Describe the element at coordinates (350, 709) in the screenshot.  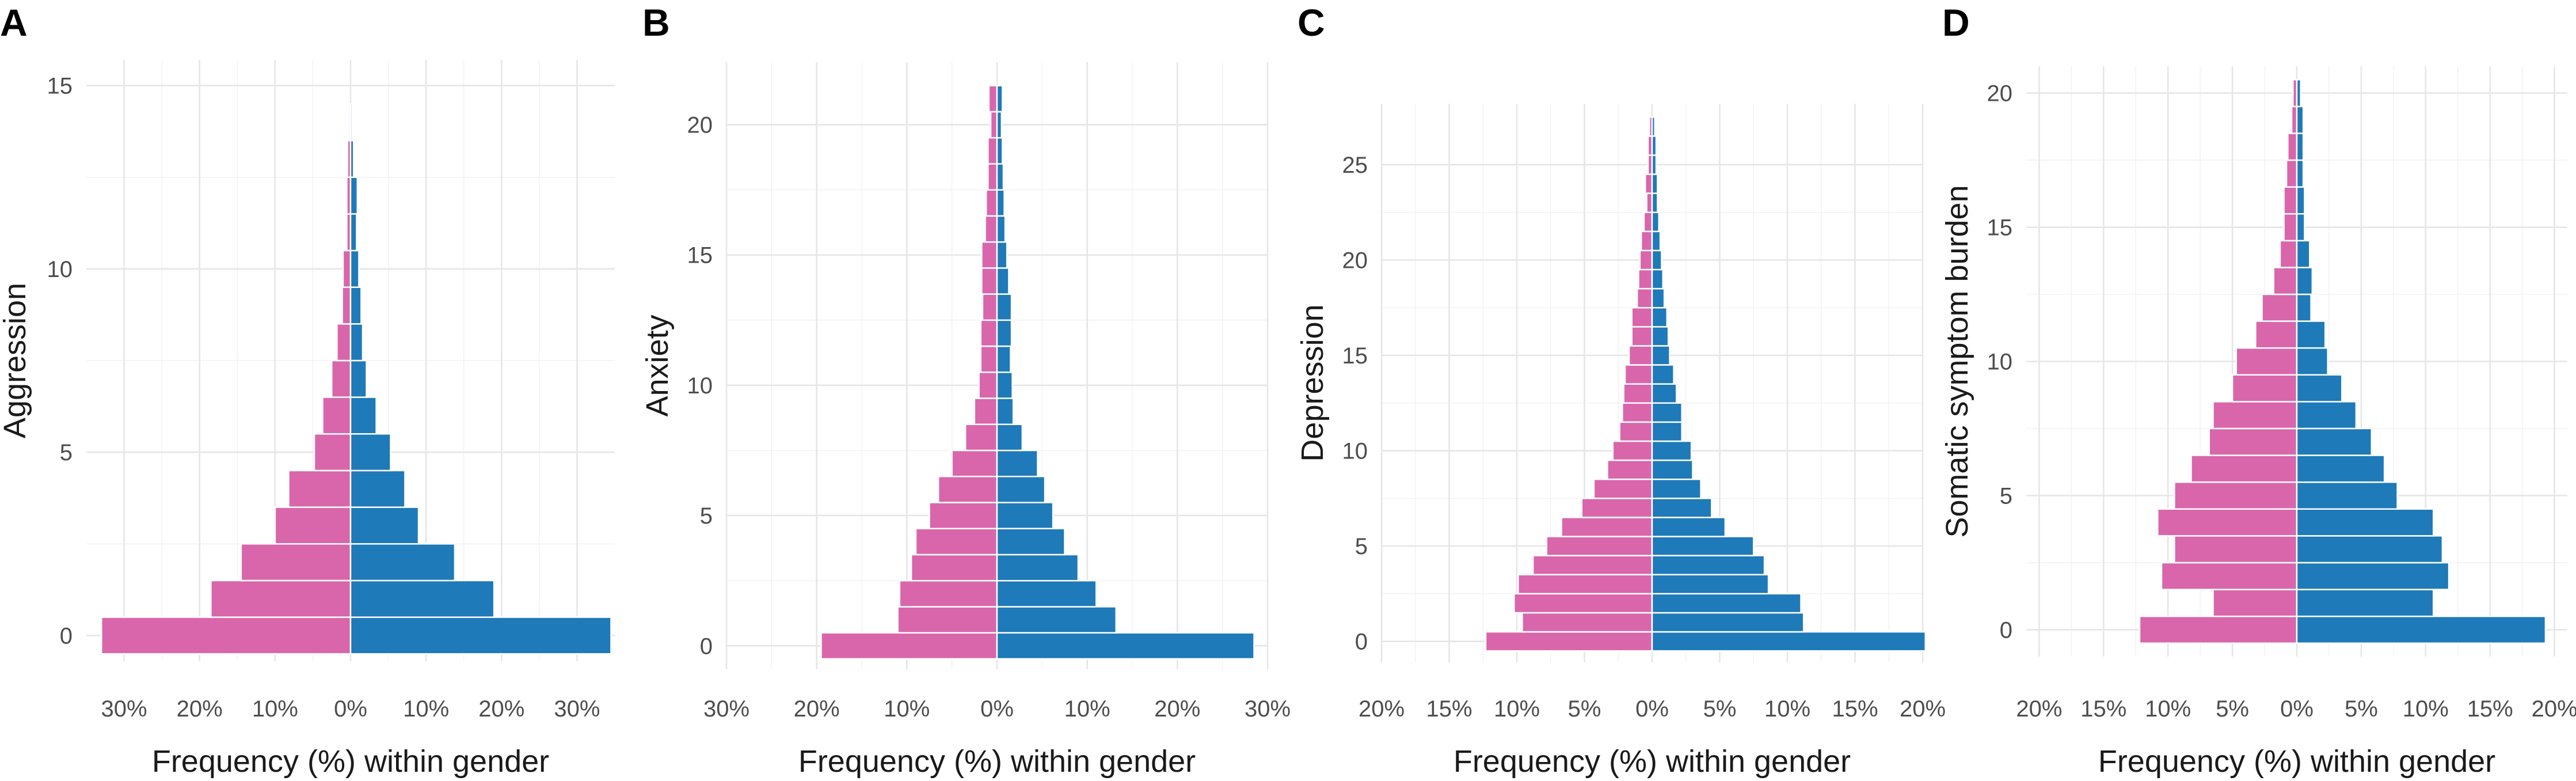
I see `x-tick-label: 0%` at that location.